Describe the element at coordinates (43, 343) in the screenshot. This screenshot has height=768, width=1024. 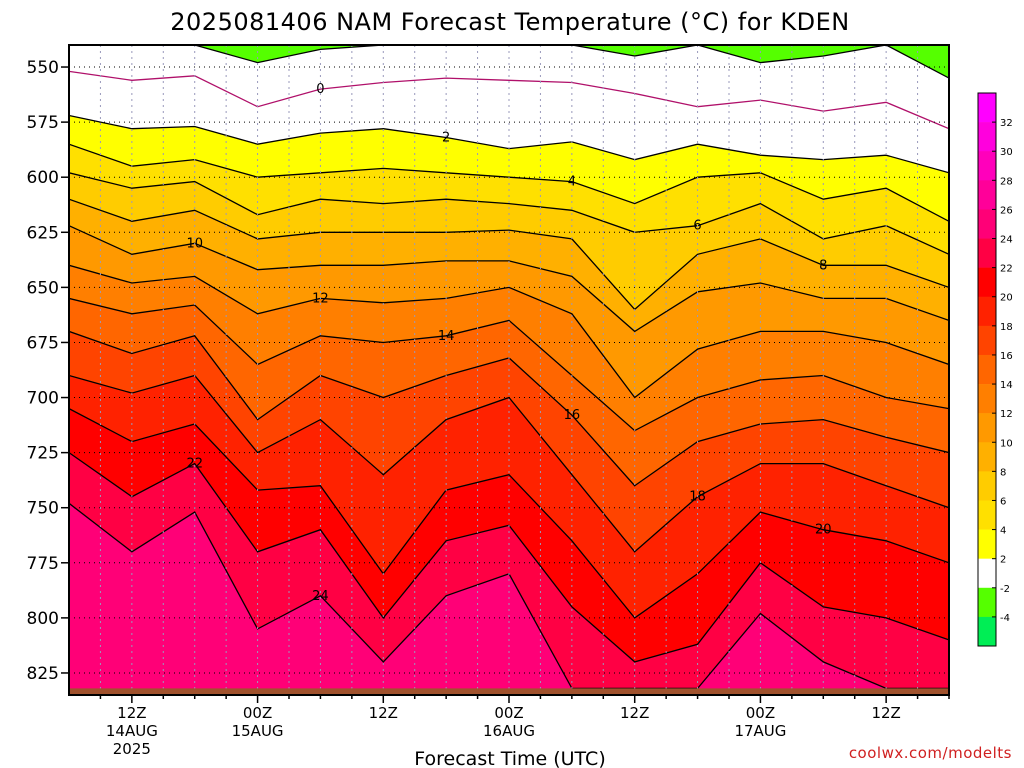
I see `y-tick-label-675: 675` at that location.